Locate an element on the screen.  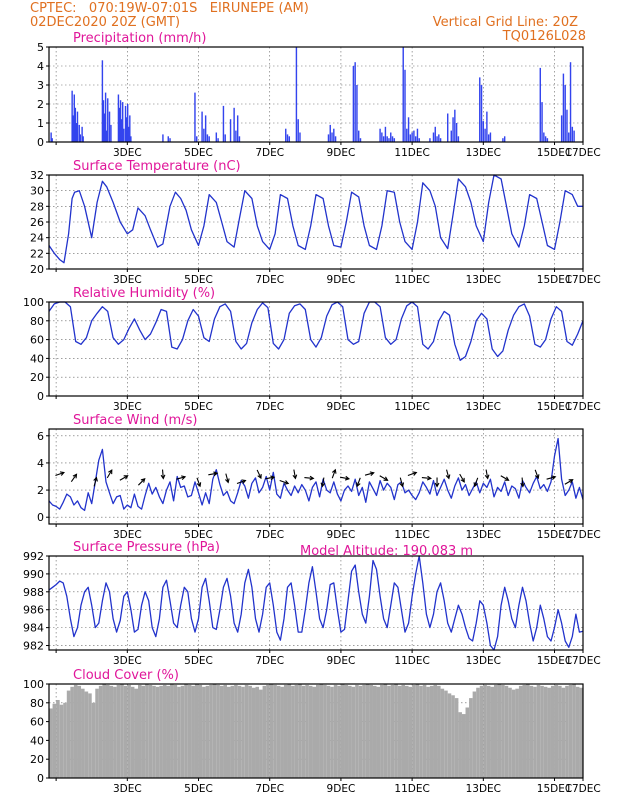
y-tick-label: 982 is located at coordinates (33, 646).